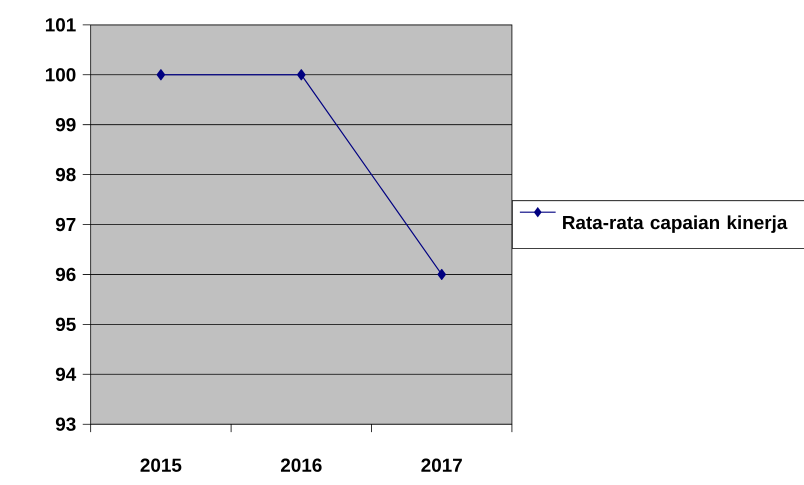 This screenshot has height=485, width=804. What do you see at coordinates (66, 225) in the screenshot?
I see `y-tick-label: 97` at bounding box center [66, 225].